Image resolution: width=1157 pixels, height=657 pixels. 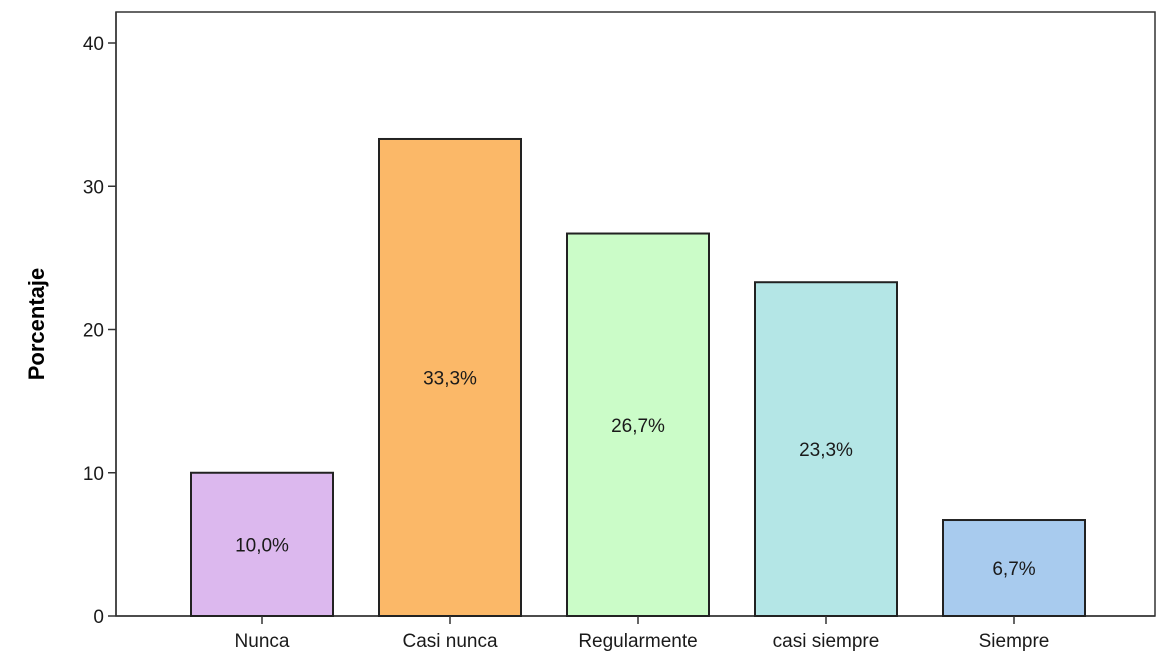 What do you see at coordinates (262, 641) in the screenshot?
I see `x-tick-label: Nunca` at bounding box center [262, 641].